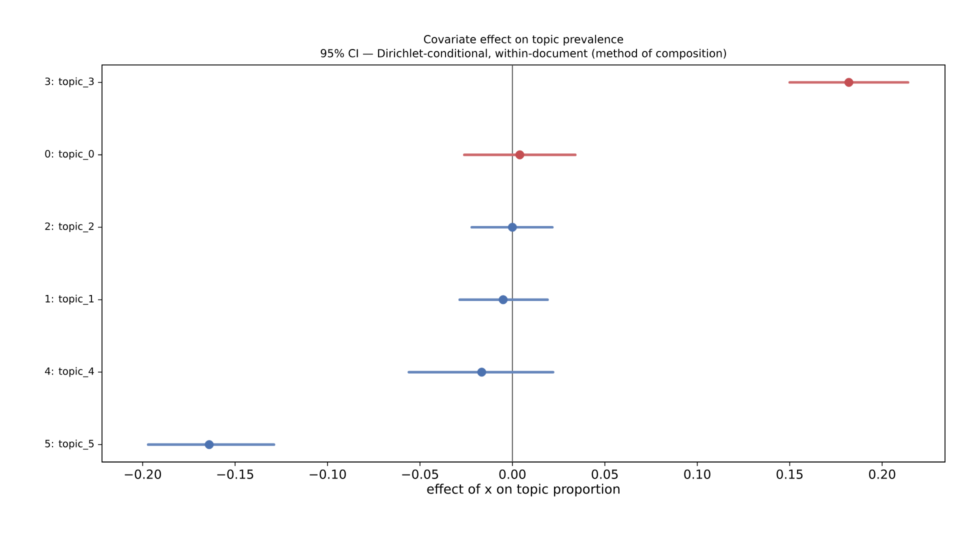 This screenshot has height=540, width=959. I want to click on x-tick-label: 0.15, so click(789, 474).